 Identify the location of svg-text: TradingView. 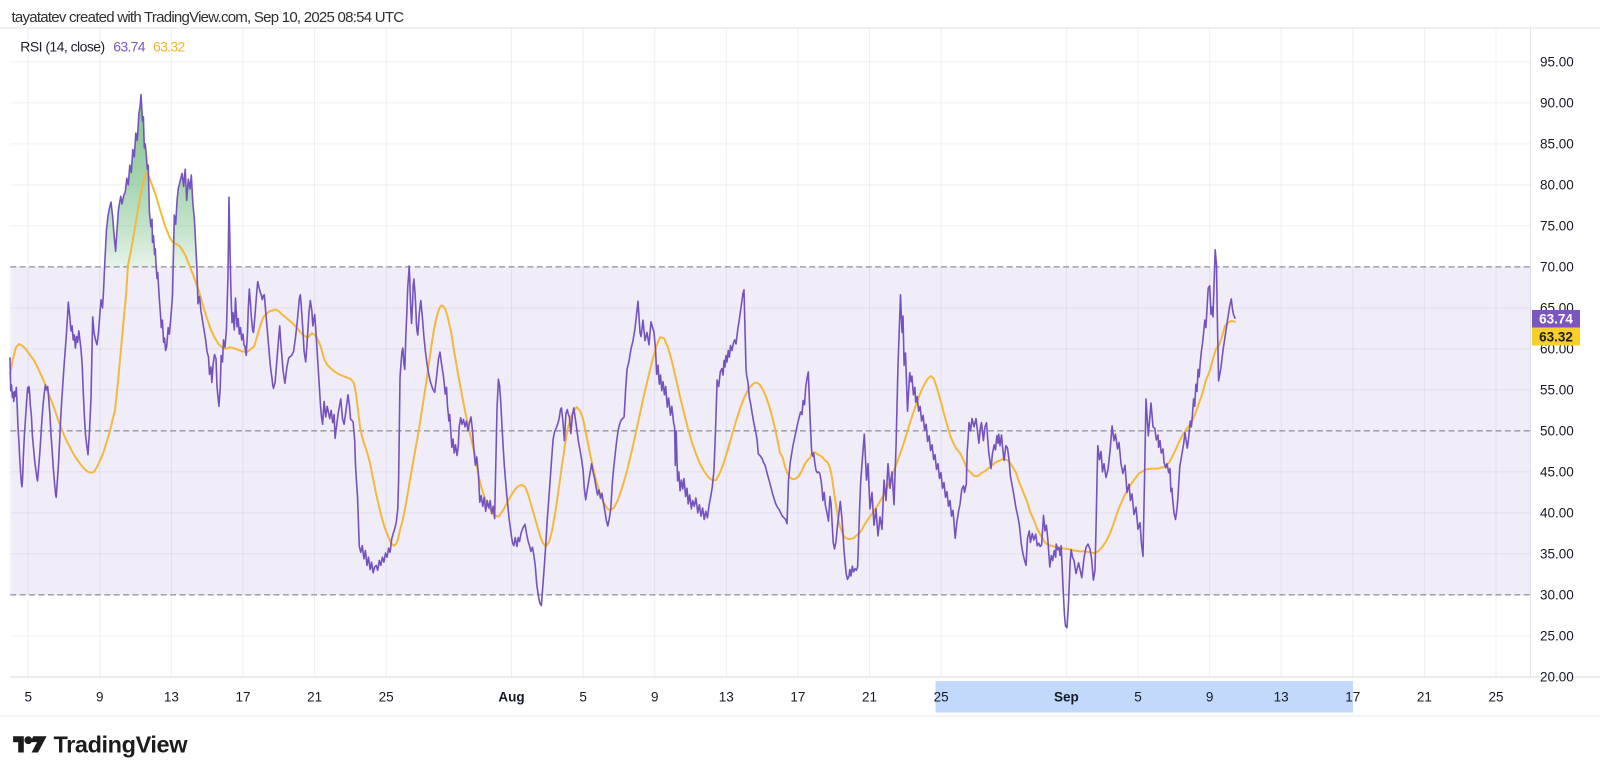
(121, 745).